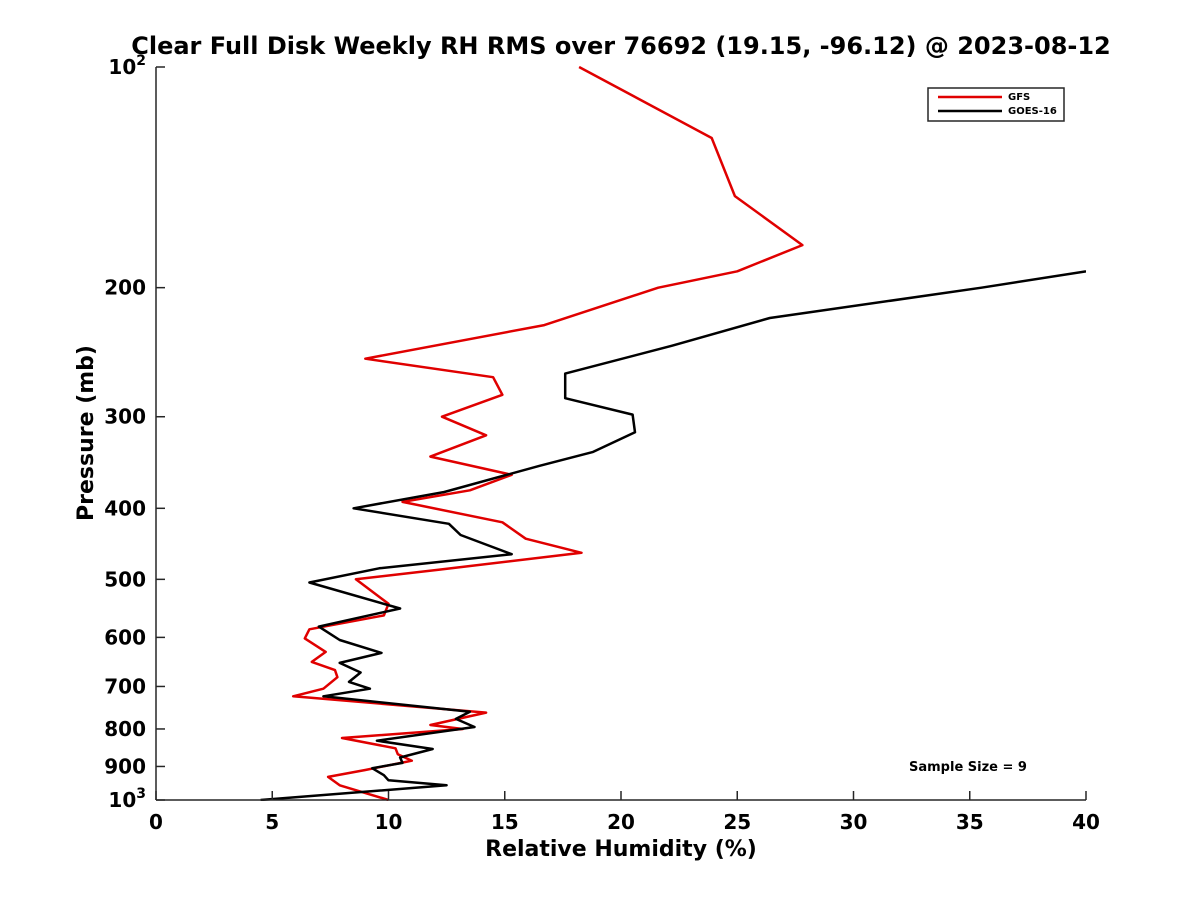 This screenshot has height=900, width=1200. I want to click on y-tick-label: 900, so click(125, 766).